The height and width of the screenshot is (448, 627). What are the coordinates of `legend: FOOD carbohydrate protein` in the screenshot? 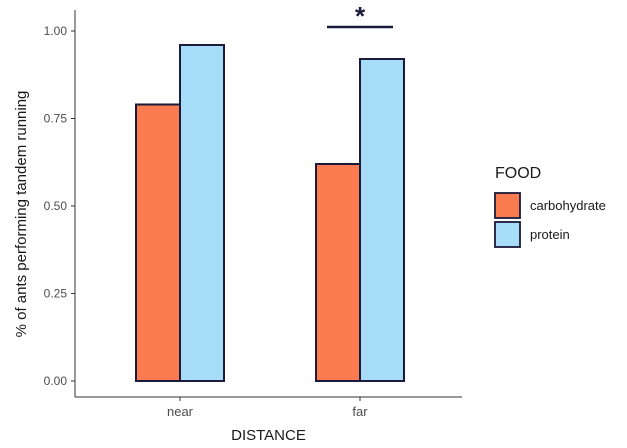 It's located at (550, 206).